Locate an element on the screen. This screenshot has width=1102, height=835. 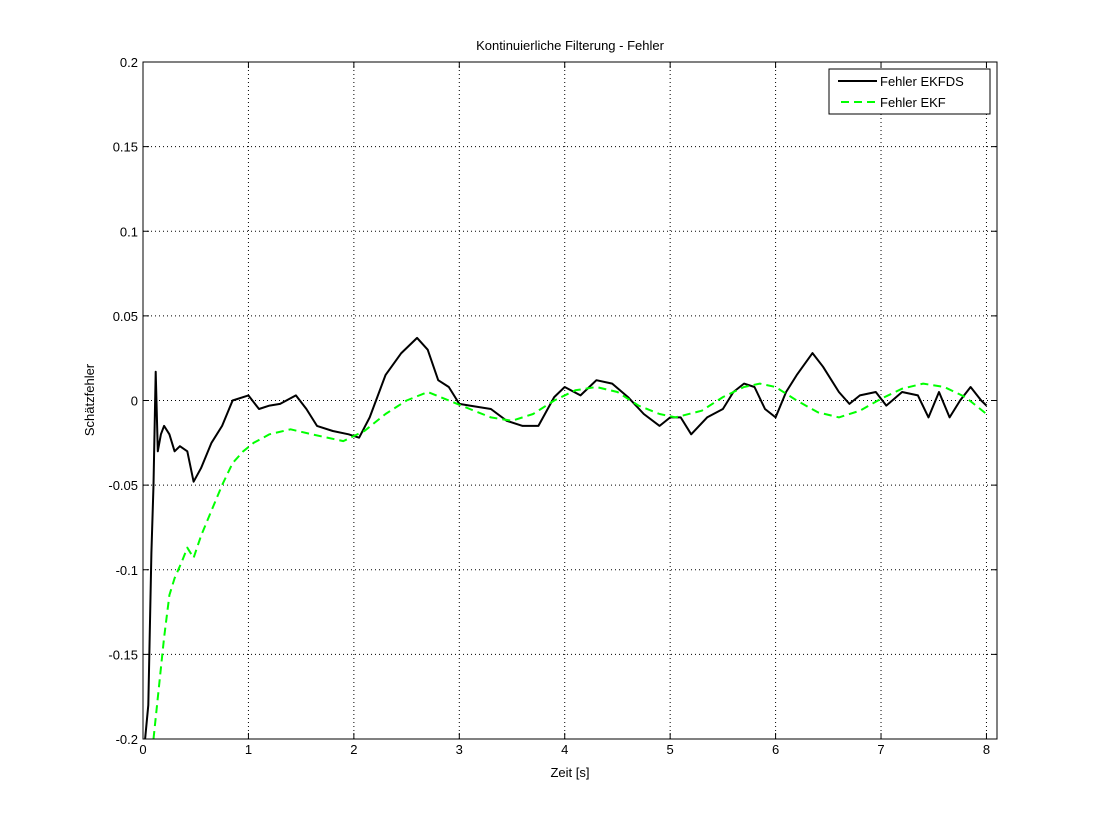
x-tick-label: 6 is located at coordinates (775, 749).